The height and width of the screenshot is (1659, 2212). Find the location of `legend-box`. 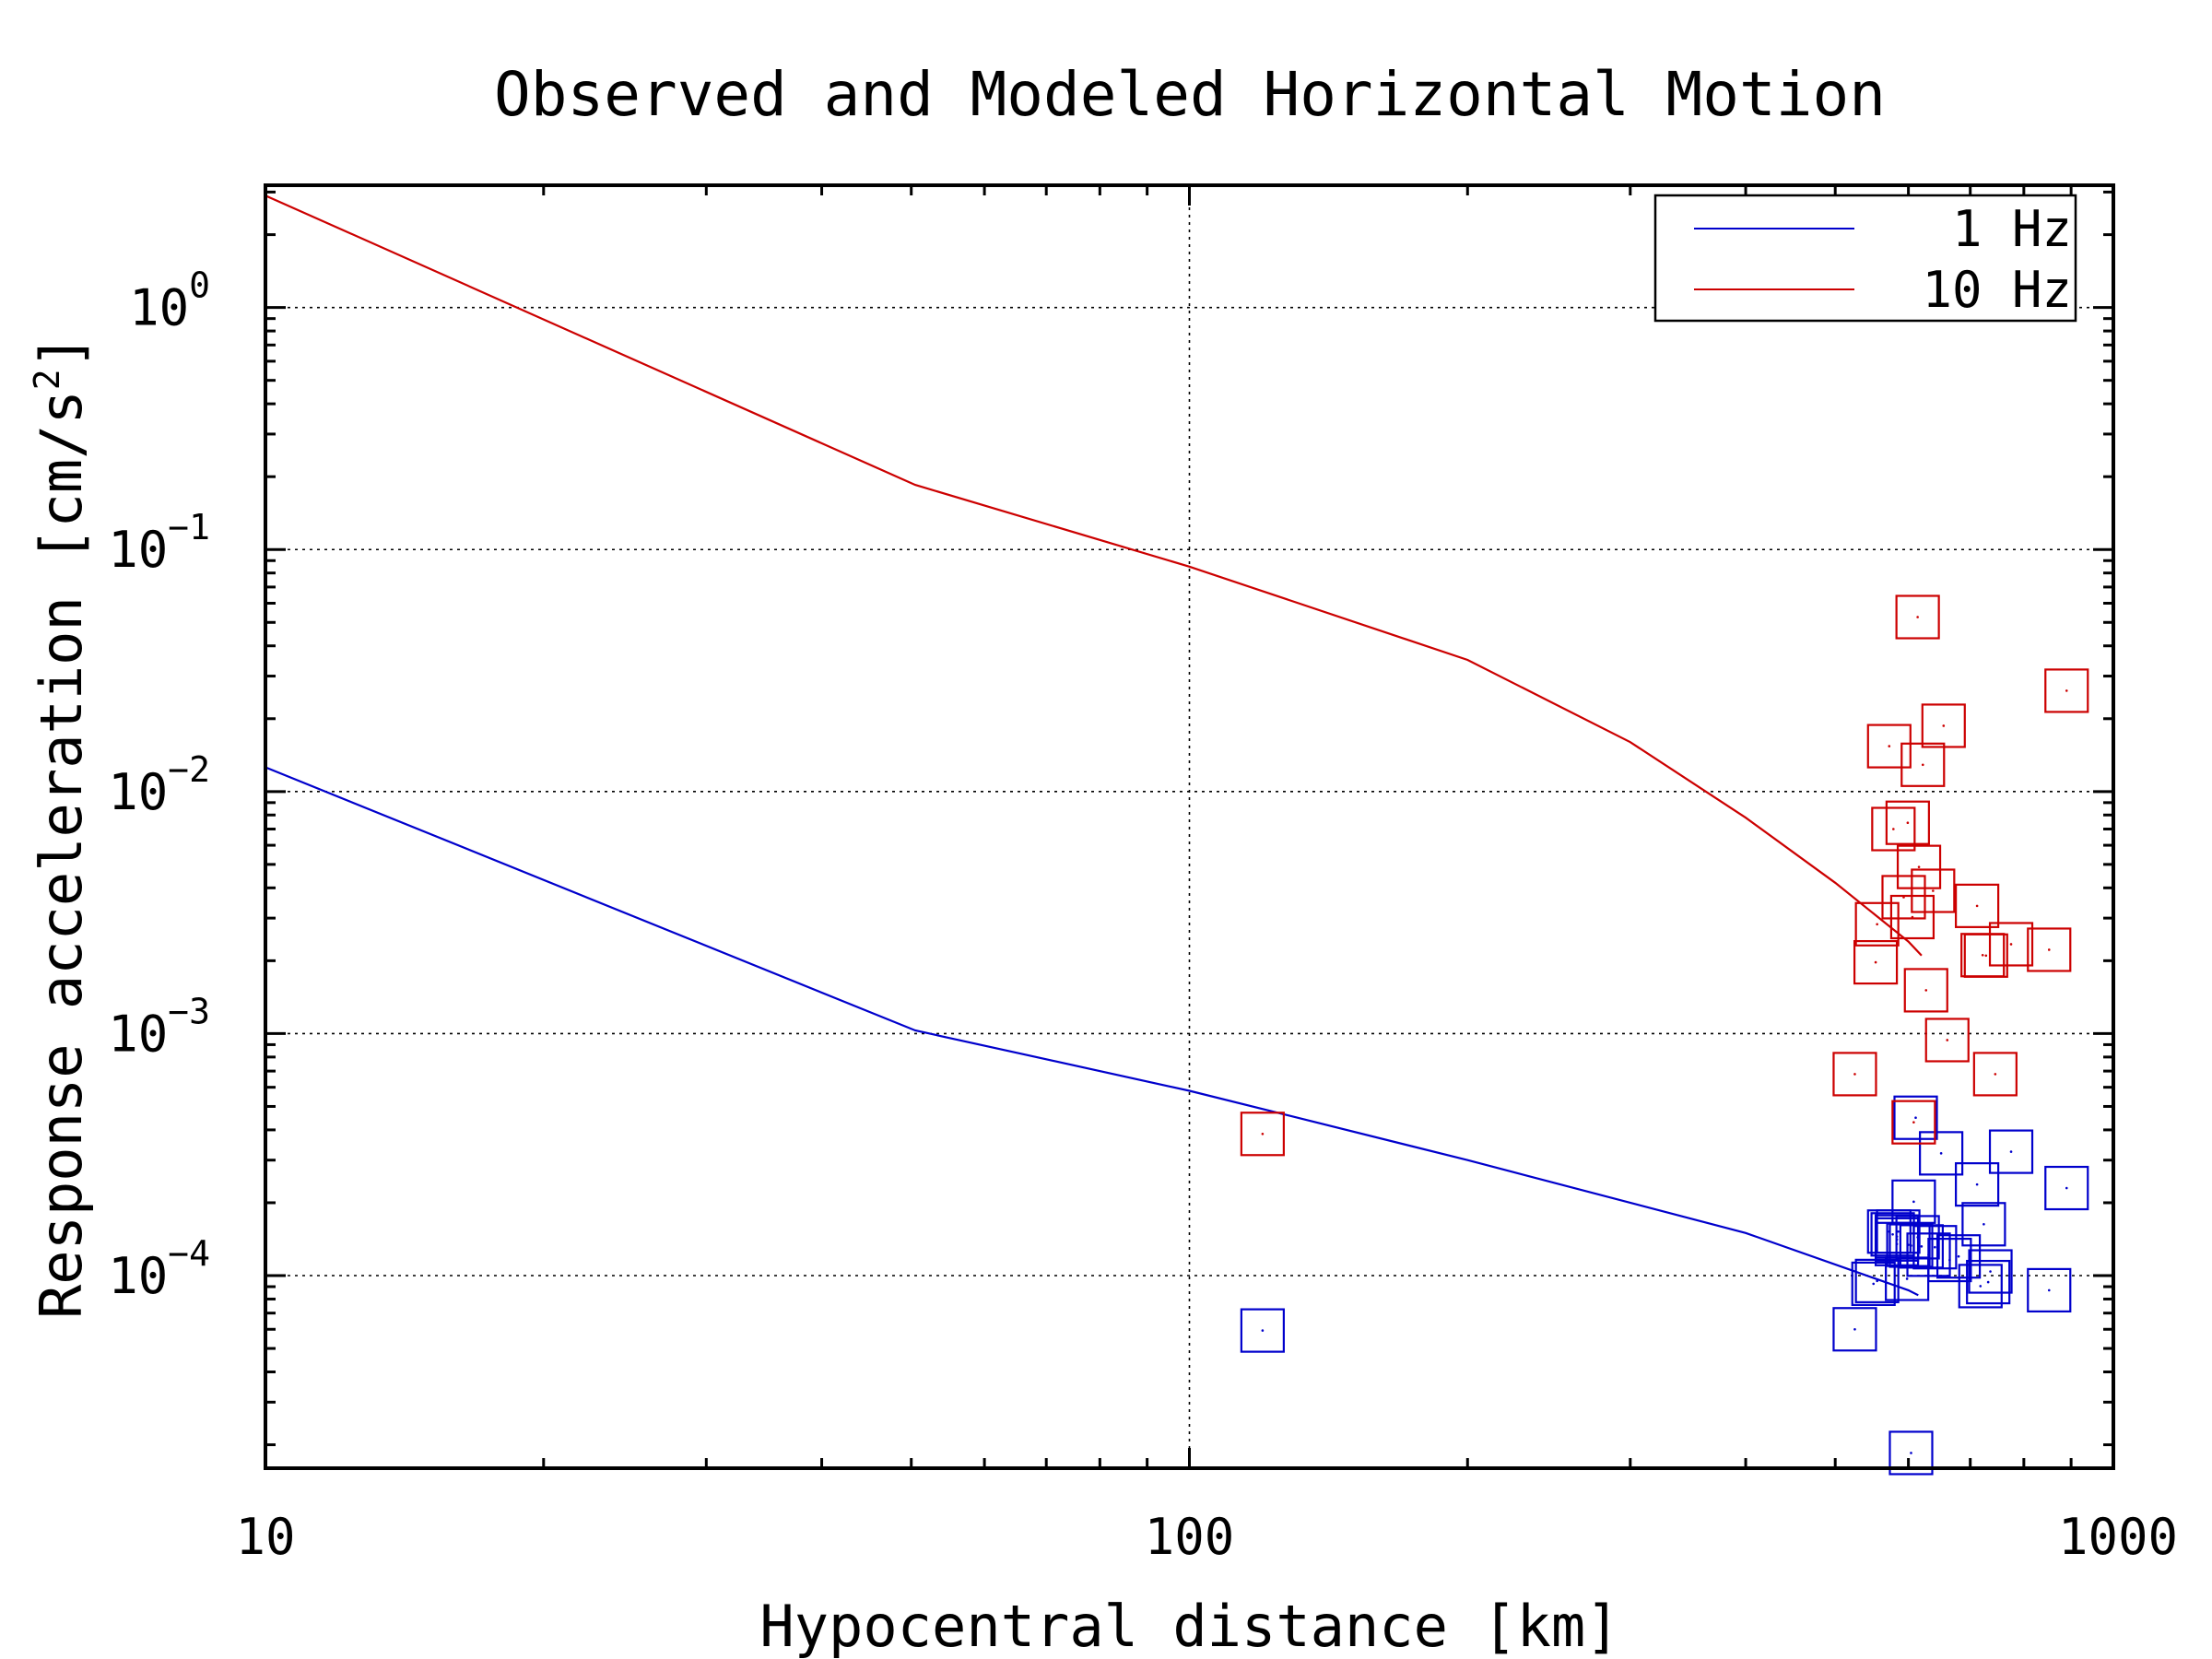

legend-box is located at coordinates (1865, 258).